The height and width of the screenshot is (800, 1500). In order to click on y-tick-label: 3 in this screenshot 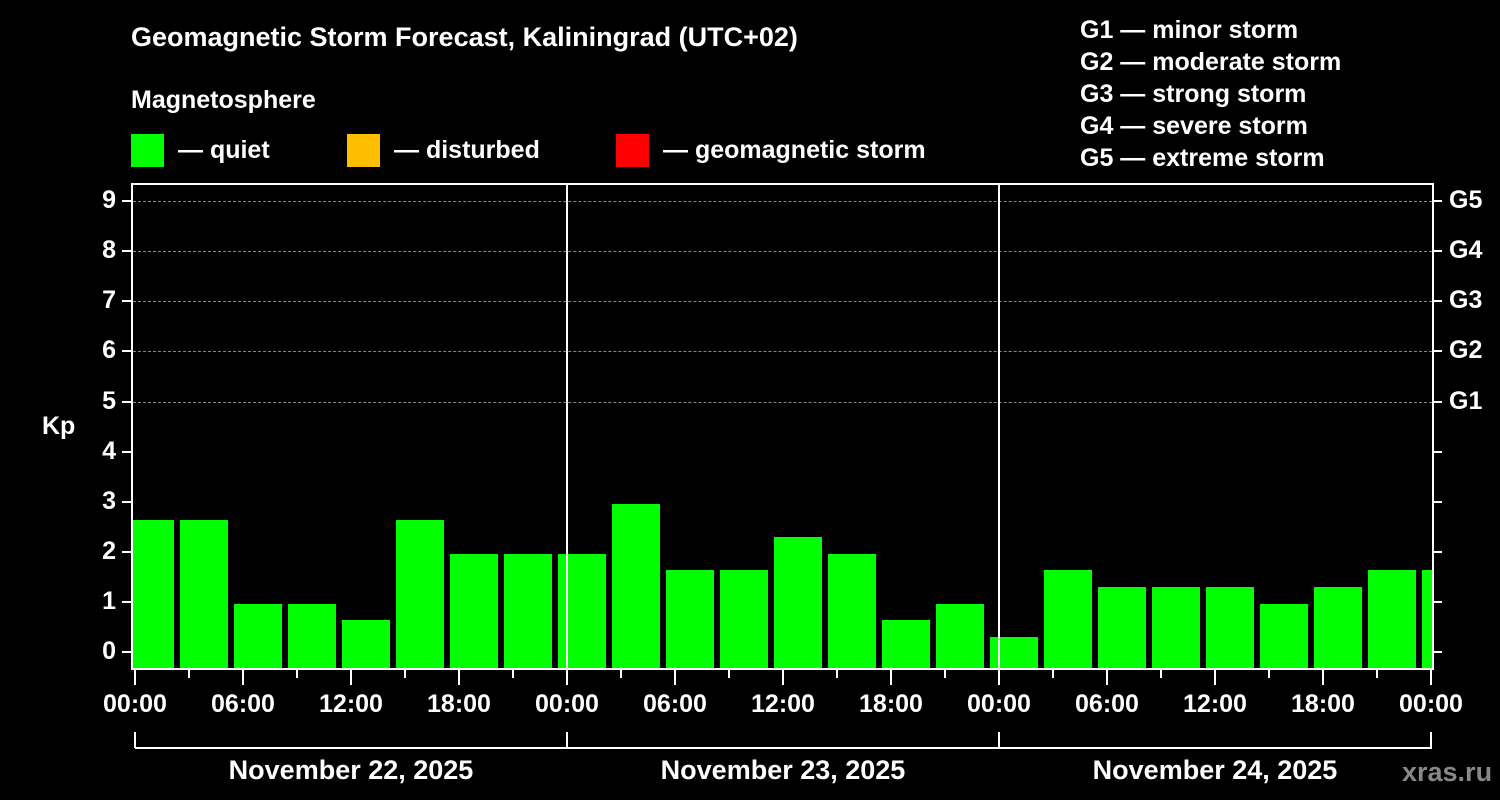, I will do `click(109, 500)`.